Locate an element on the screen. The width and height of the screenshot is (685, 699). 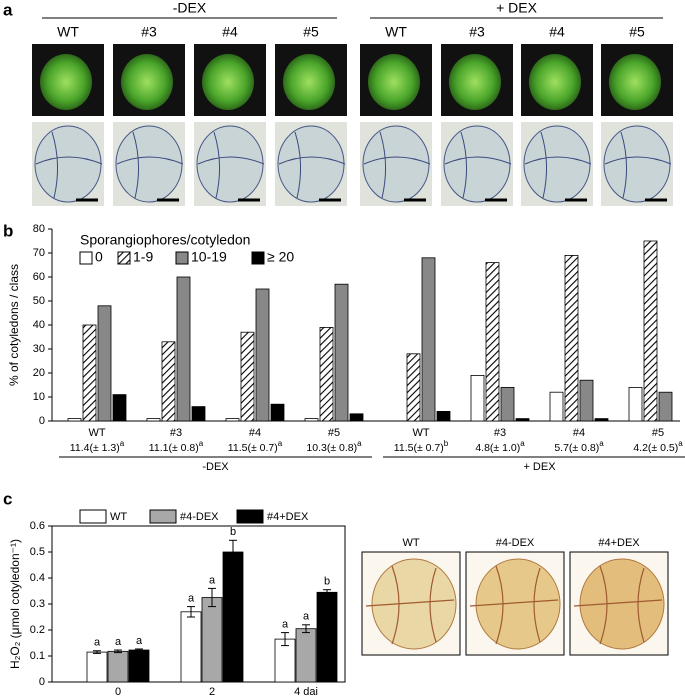
image-label: WT is located at coordinates (410, 543).